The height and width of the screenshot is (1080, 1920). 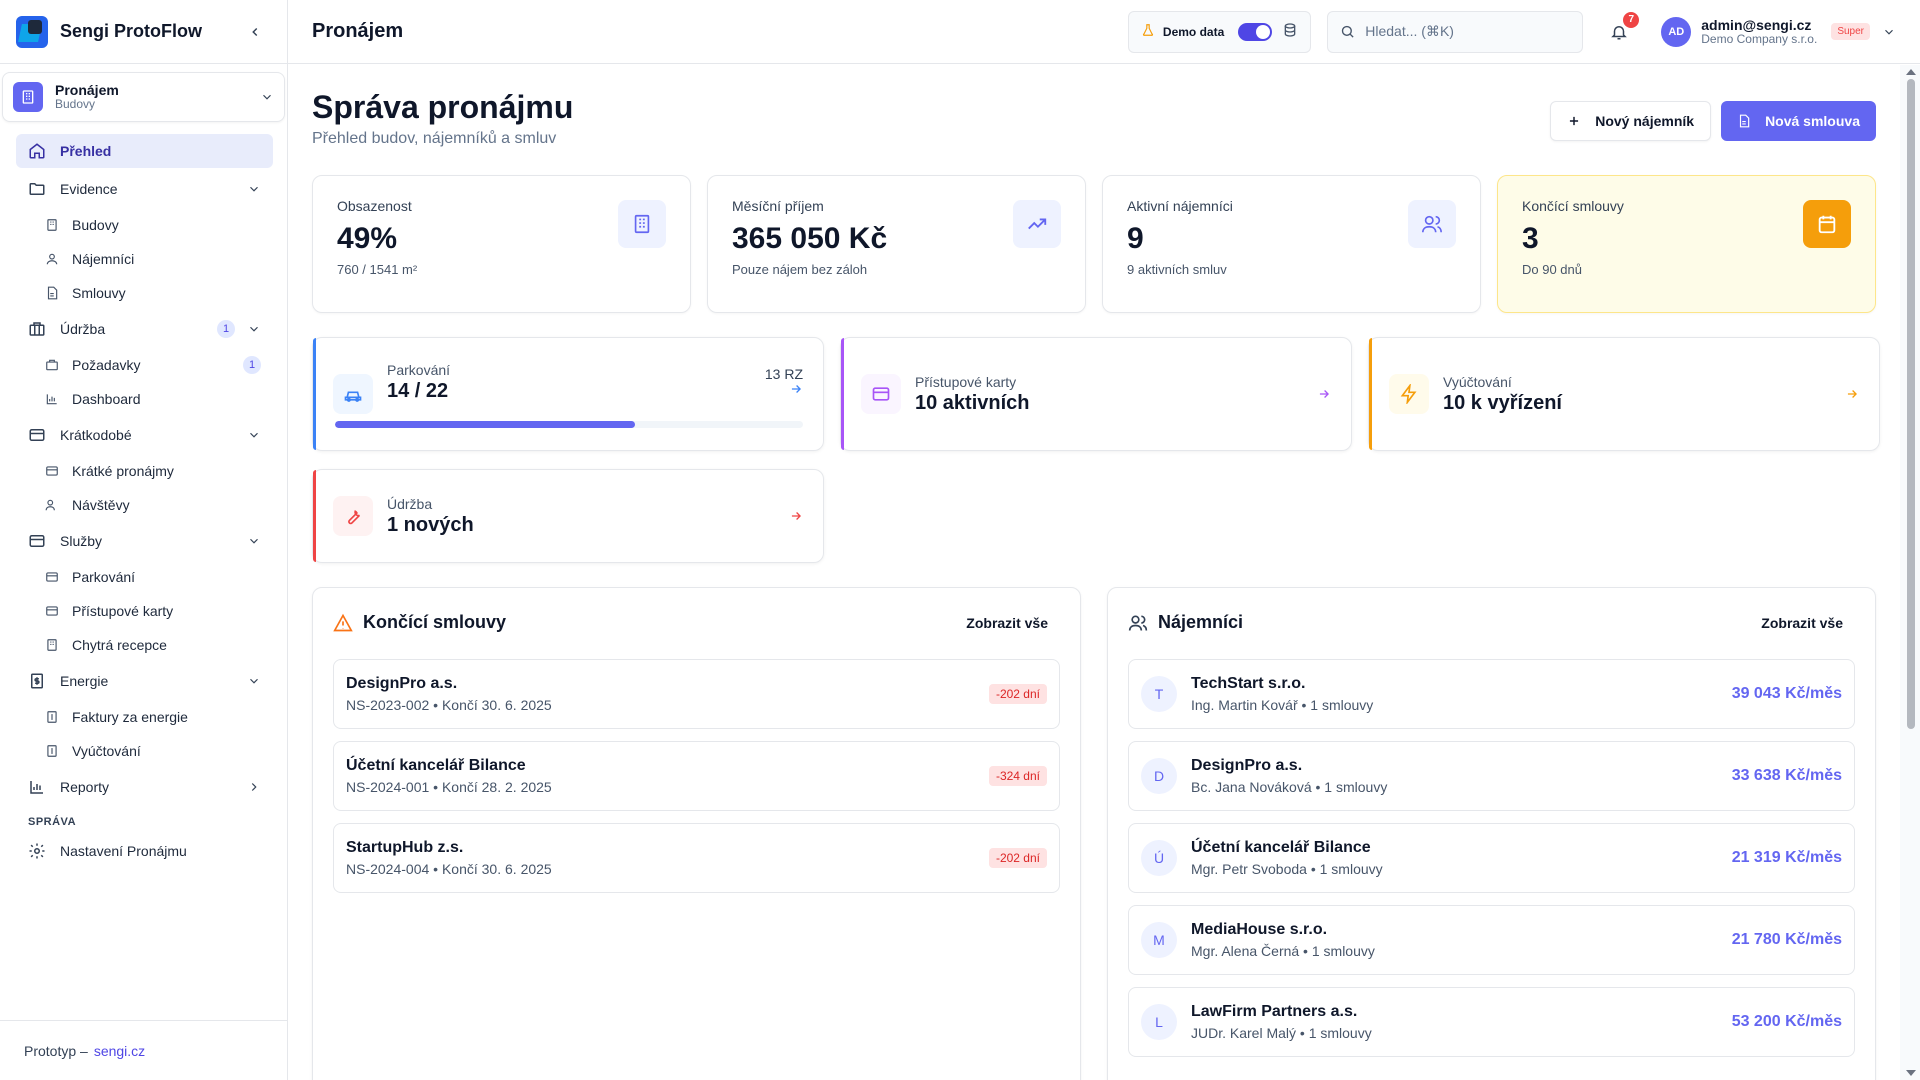 I want to click on sidebar-item-overview: Přehled, so click(x=144, y=151).